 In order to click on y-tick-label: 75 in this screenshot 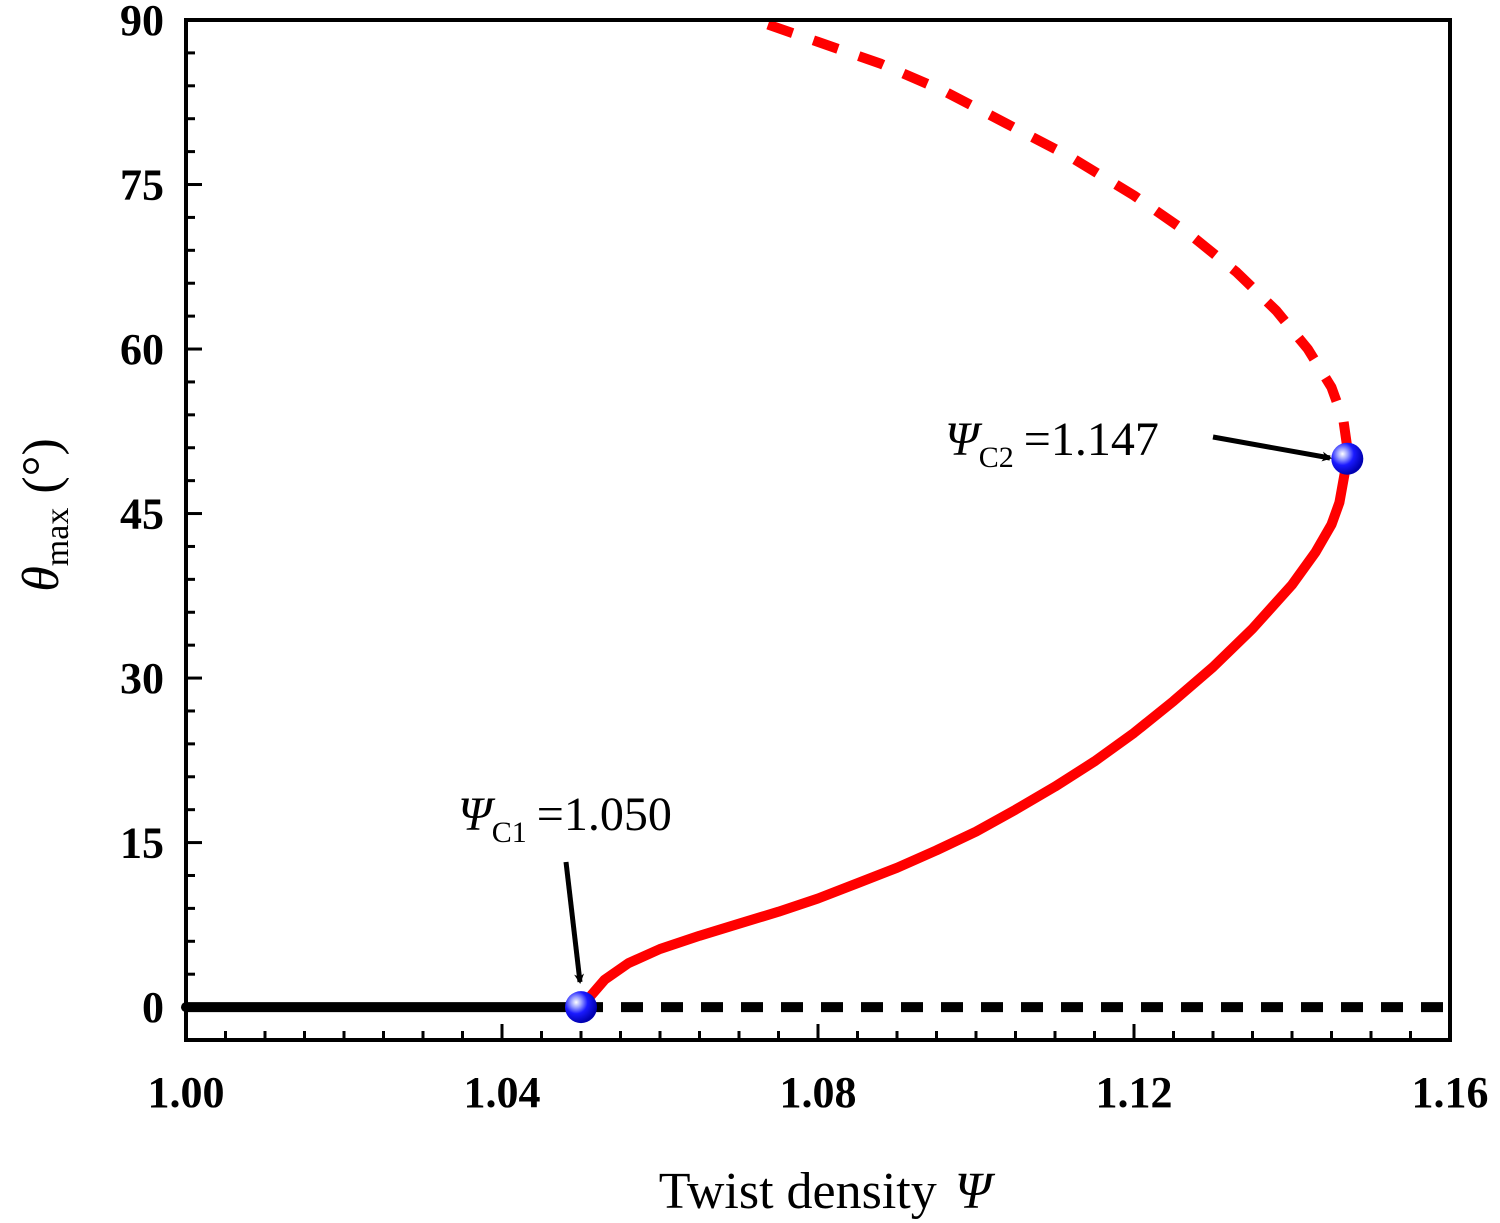, I will do `click(142, 185)`.